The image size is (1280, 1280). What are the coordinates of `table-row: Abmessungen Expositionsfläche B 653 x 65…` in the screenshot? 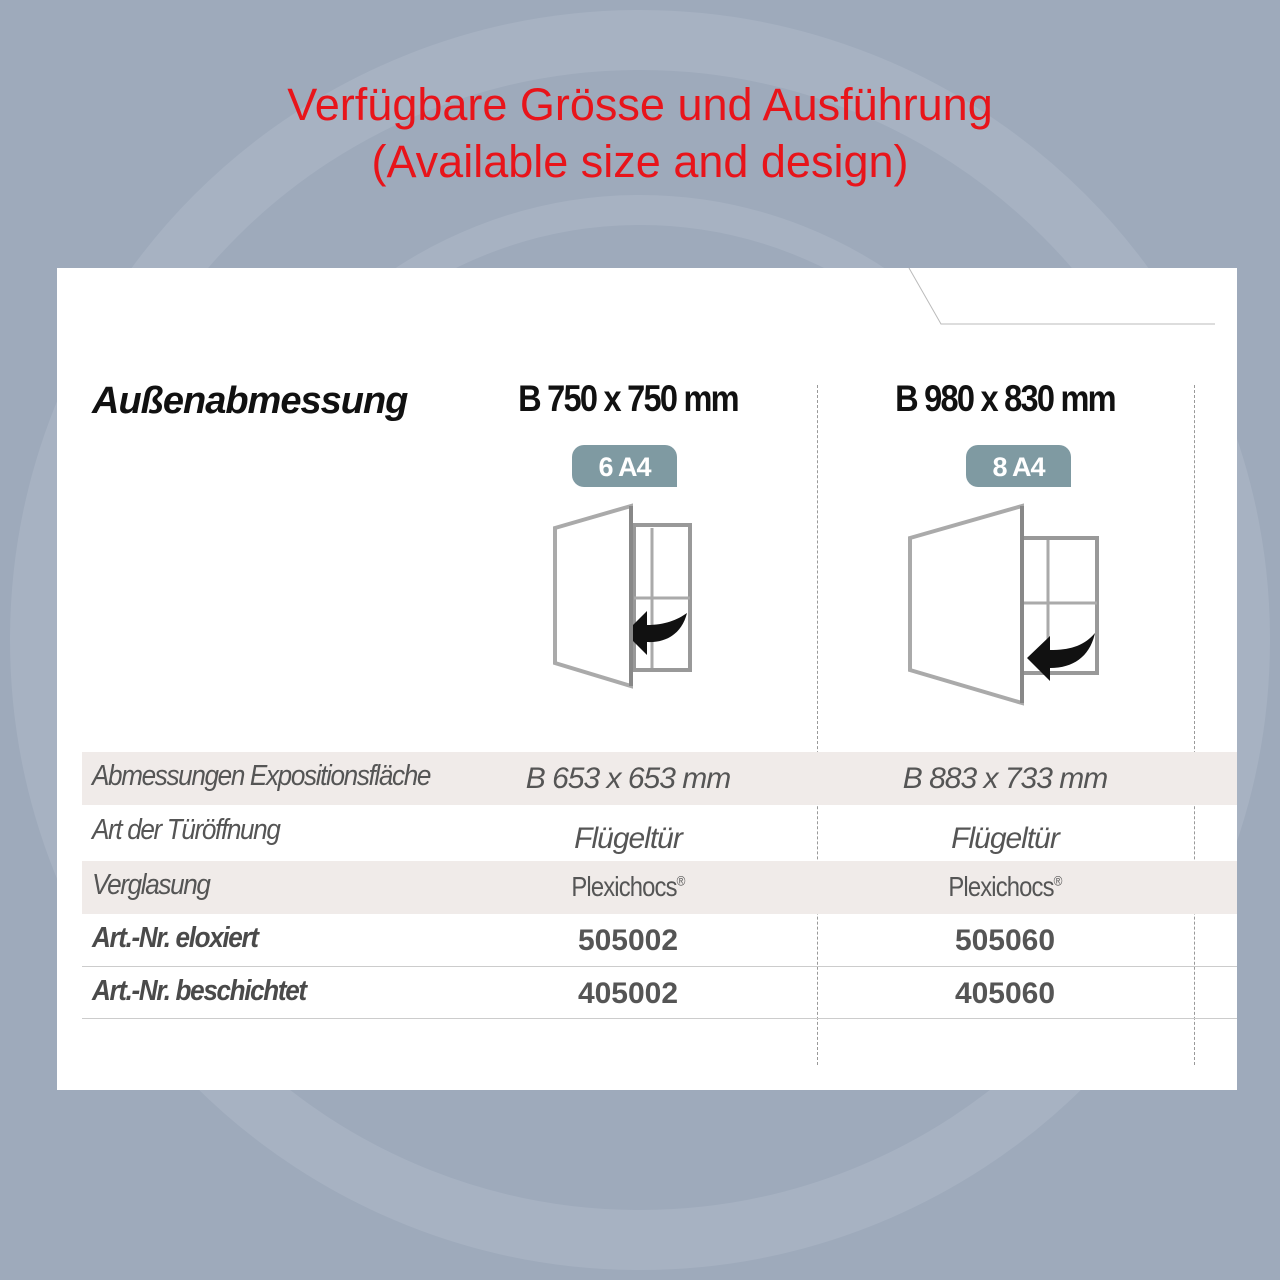 It's located at (659, 778).